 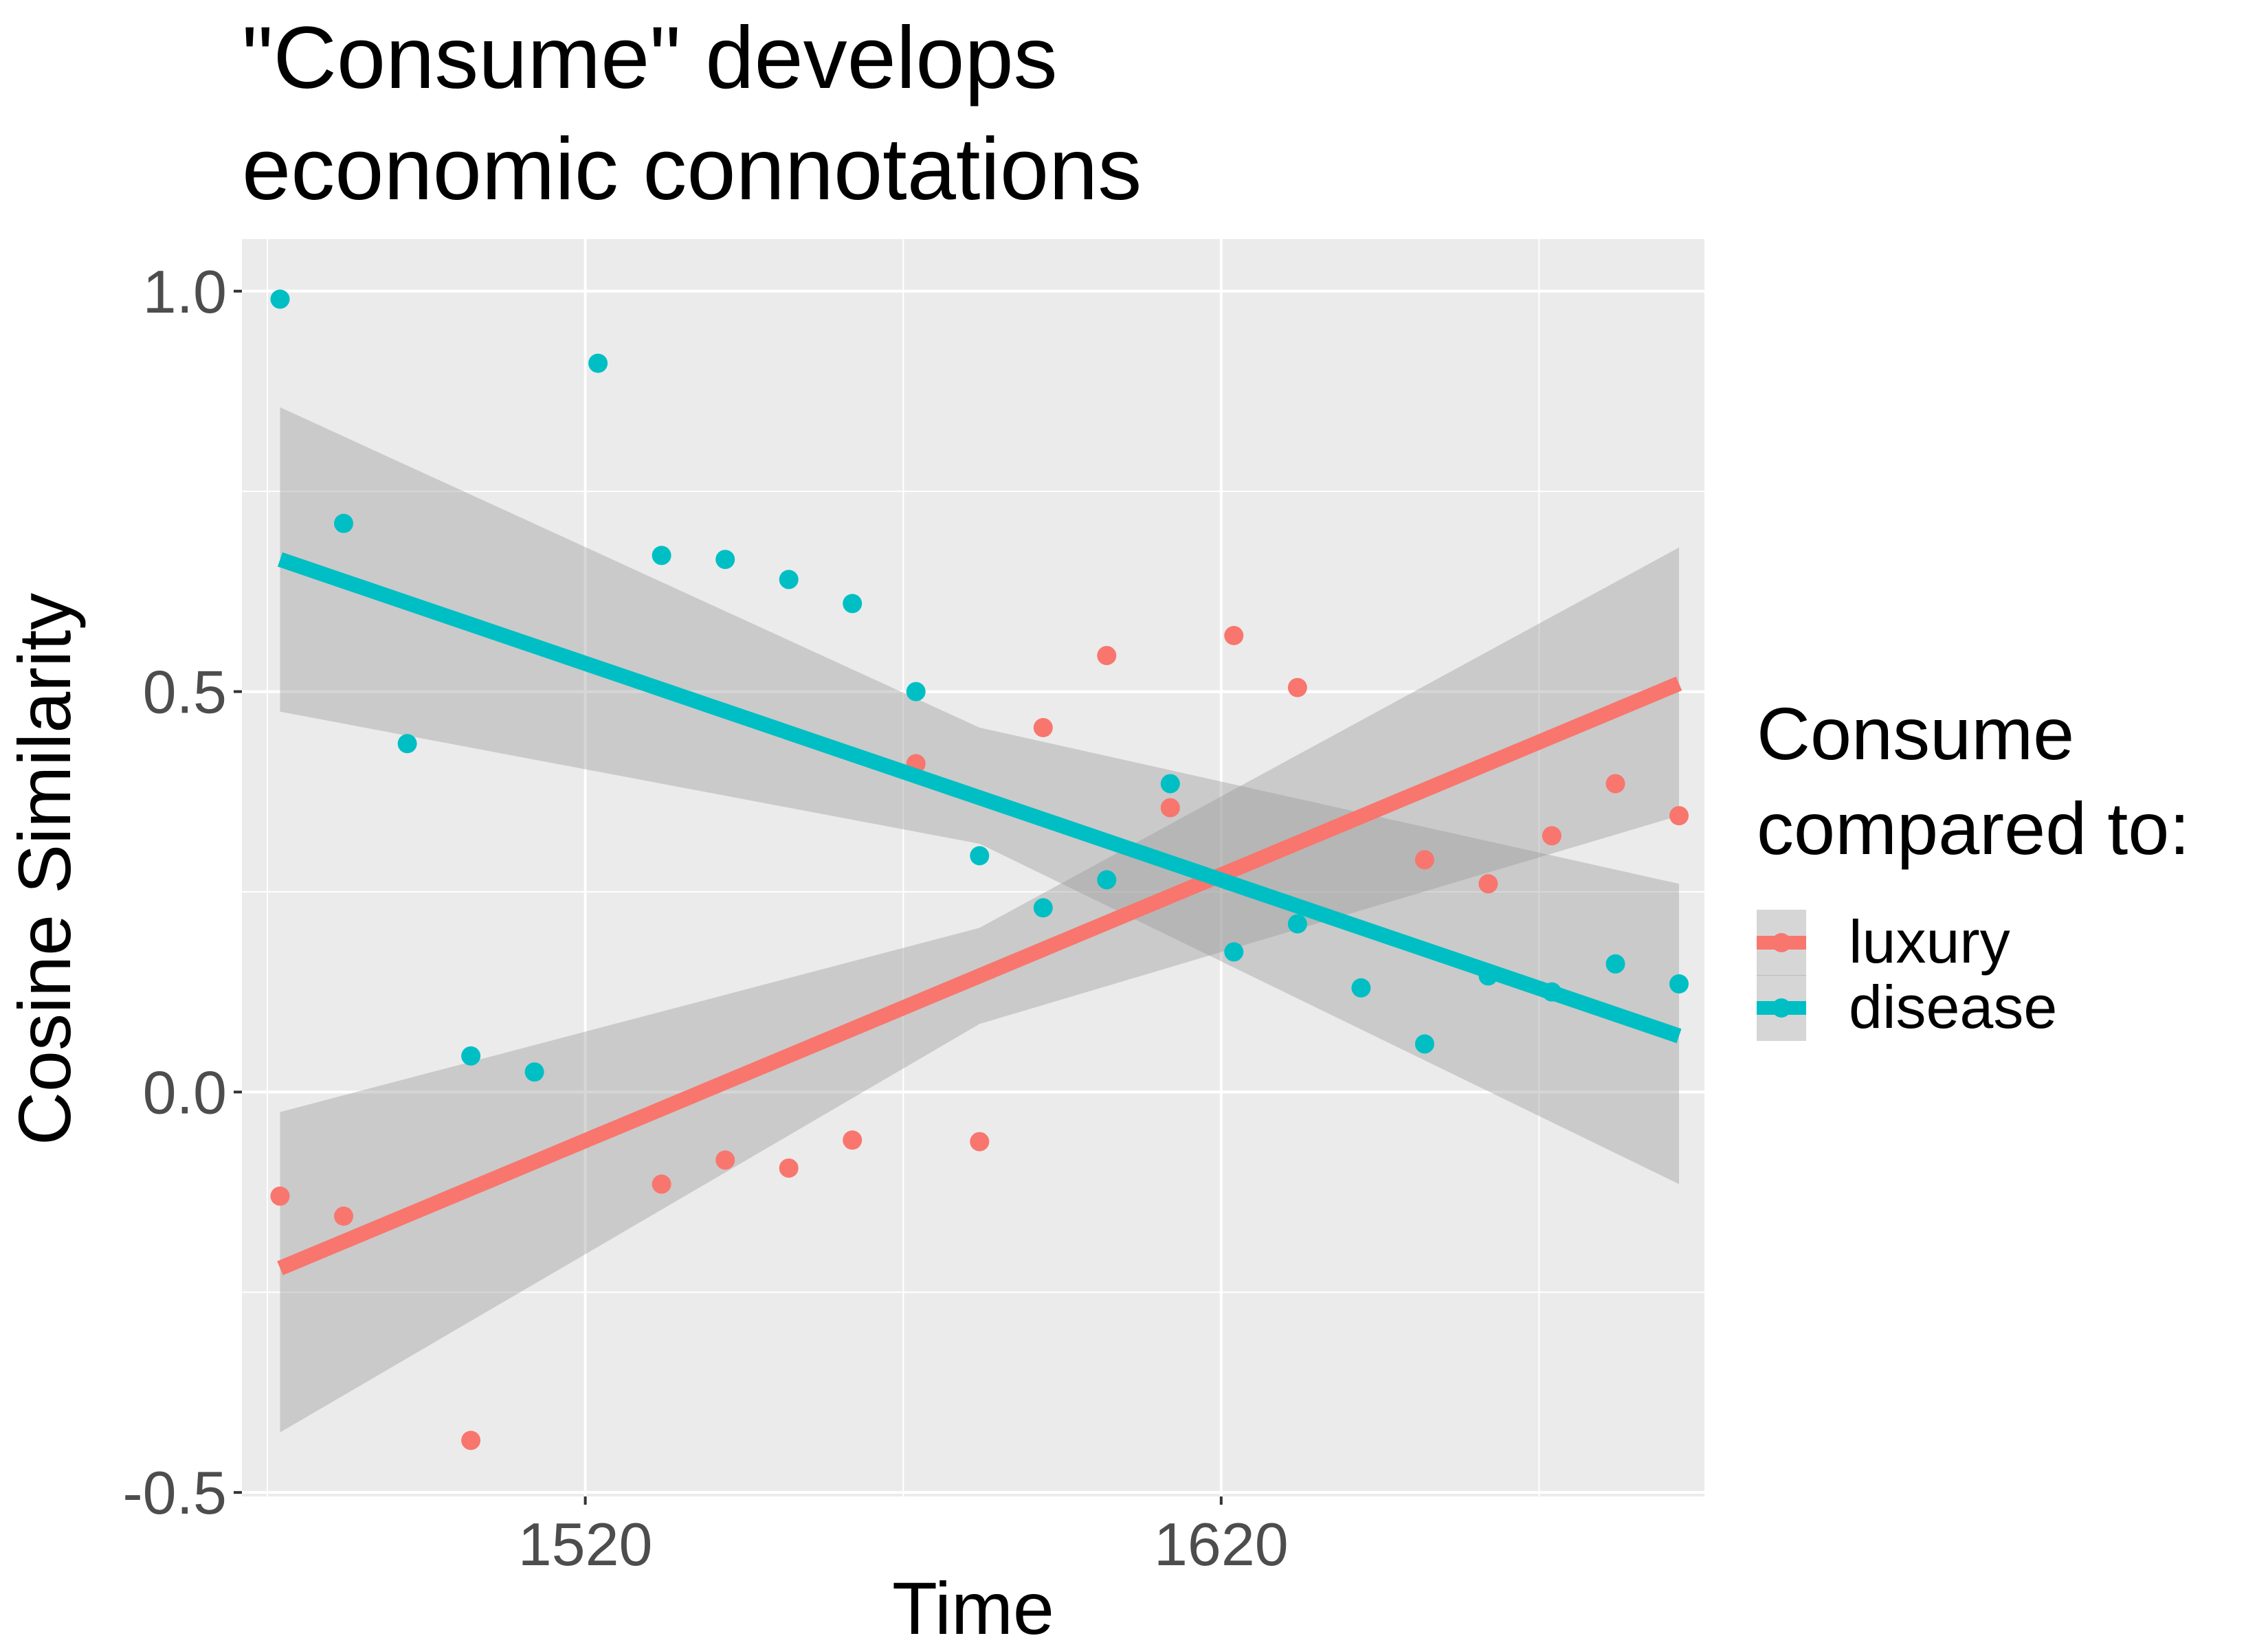 I want to click on y-tick-label: 0.5, so click(x=185, y=692).